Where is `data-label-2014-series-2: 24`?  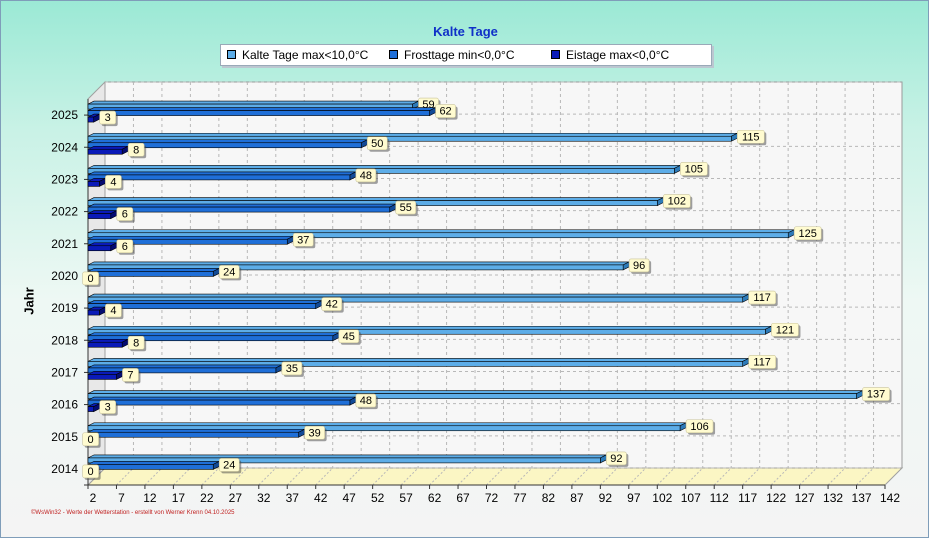
data-label-2014-series-2: 24 is located at coordinates (229, 465).